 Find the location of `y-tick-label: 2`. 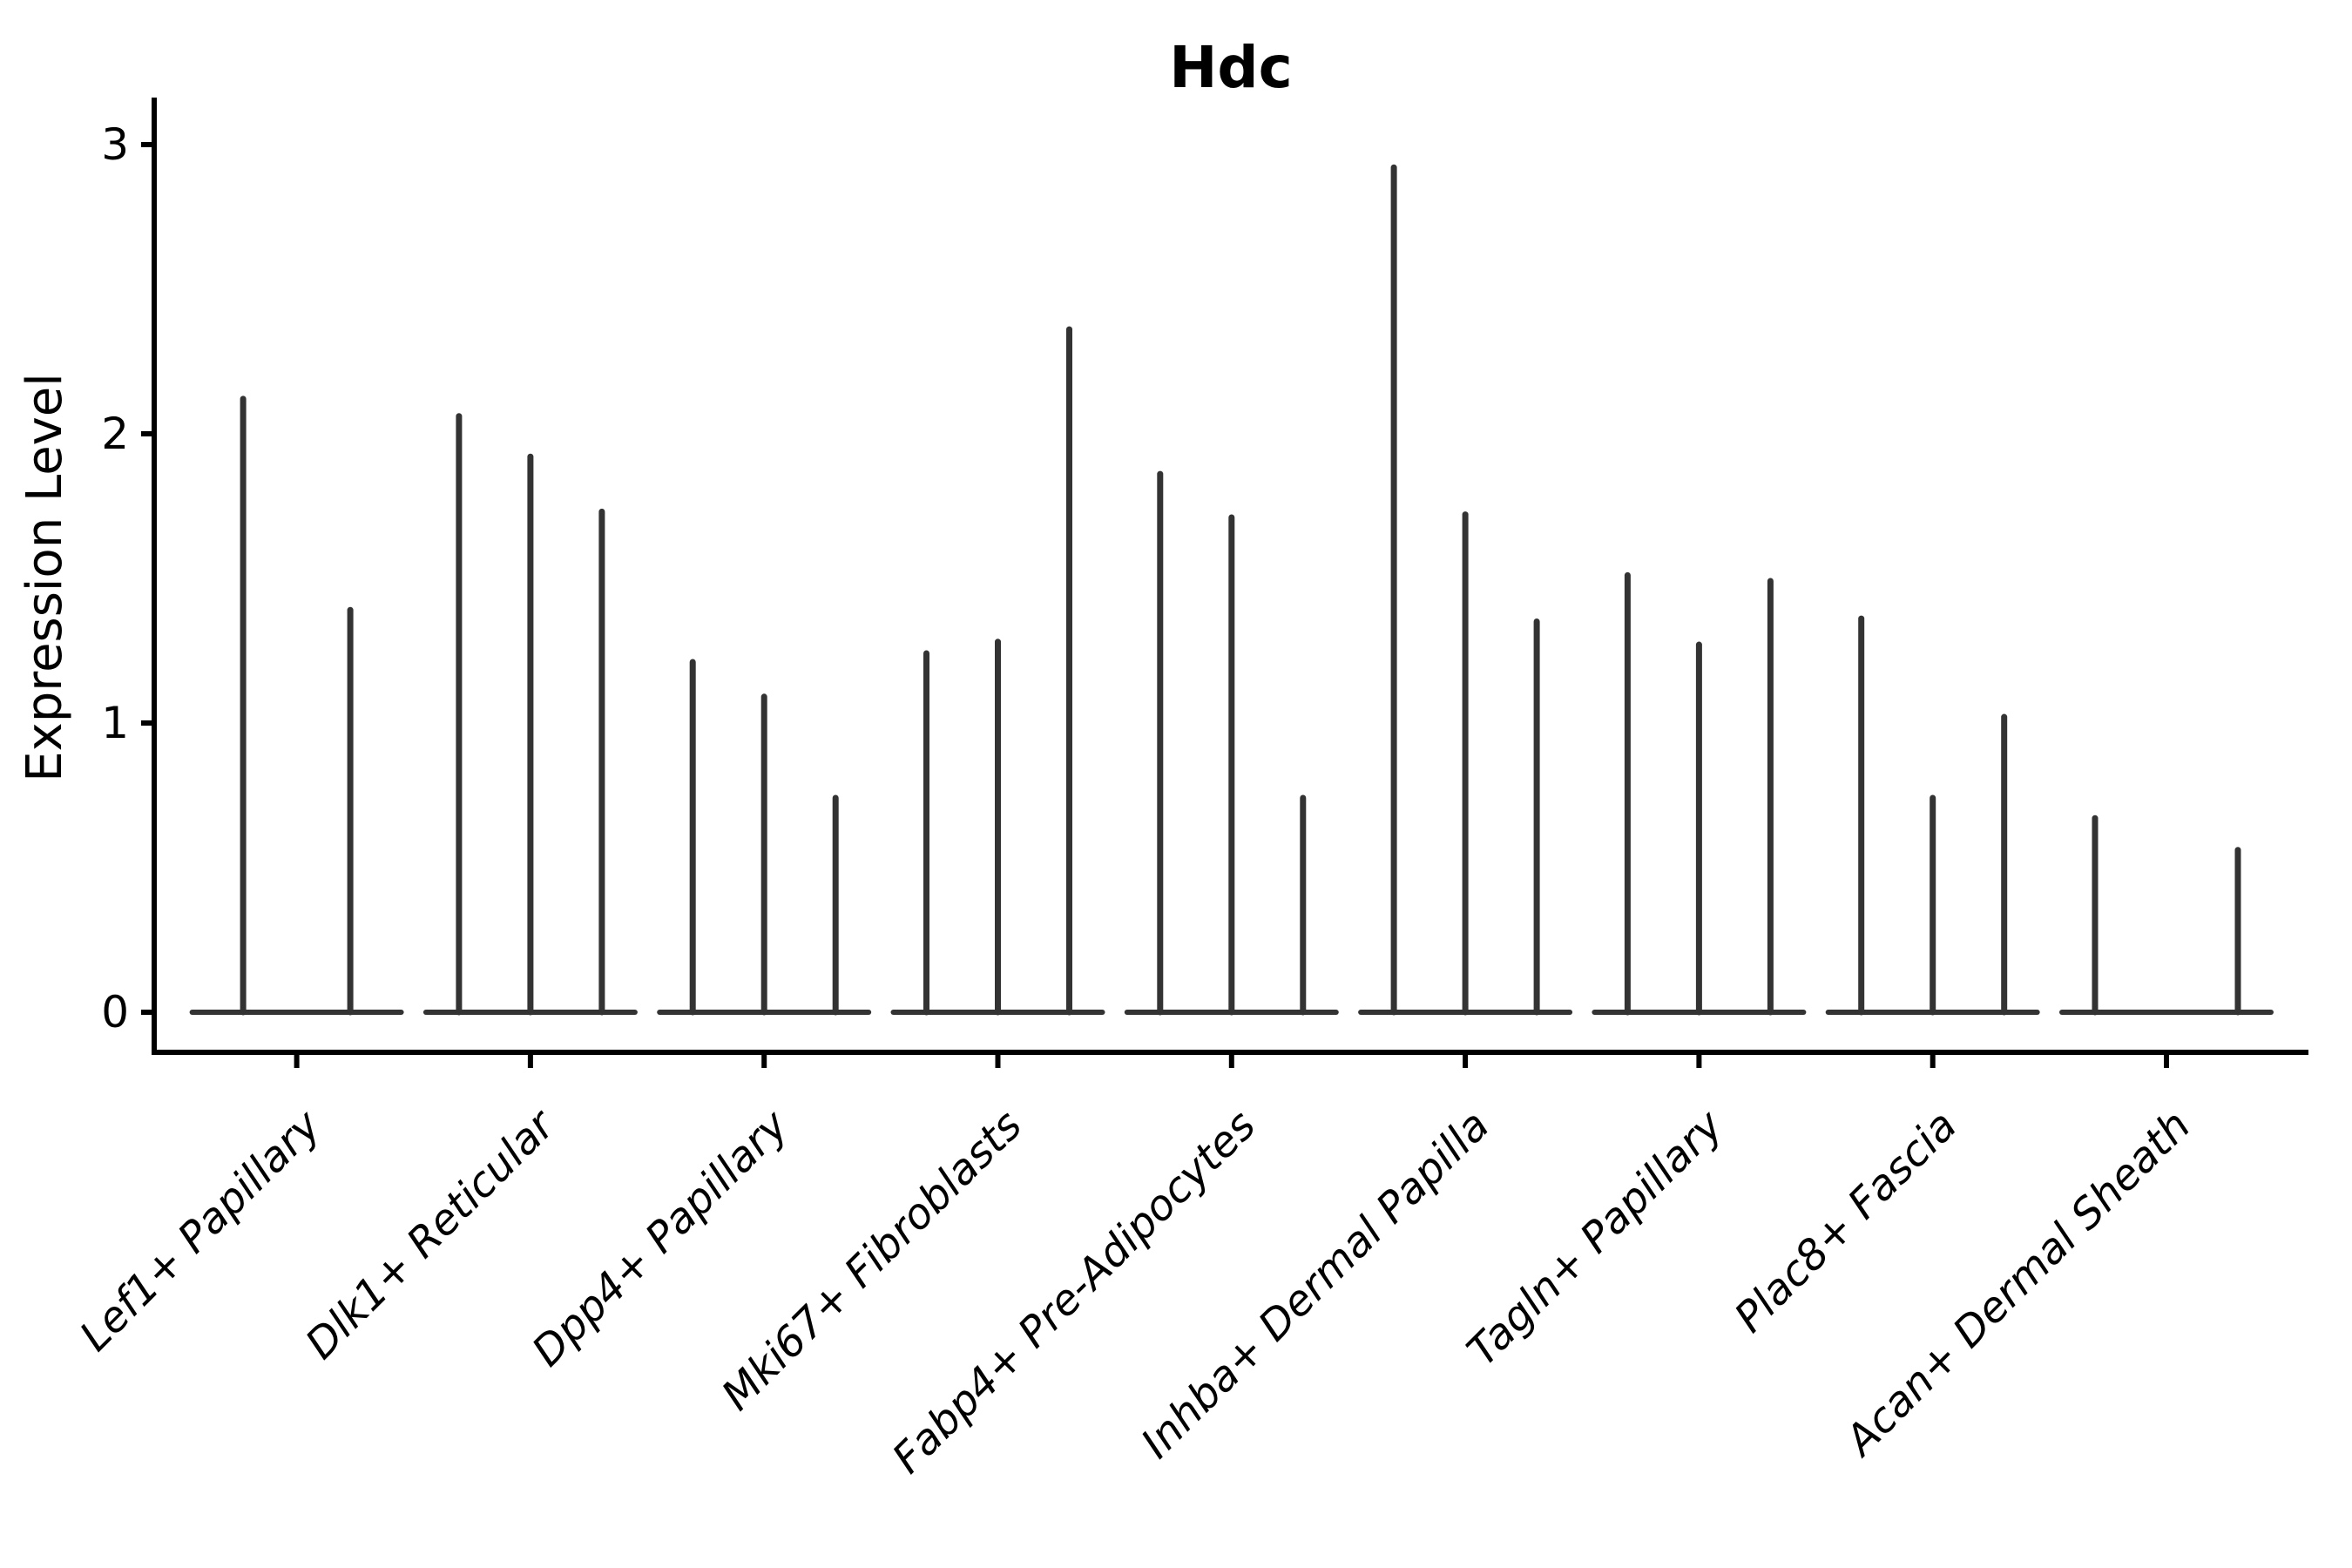

y-tick-label: 2 is located at coordinates (115, 434).